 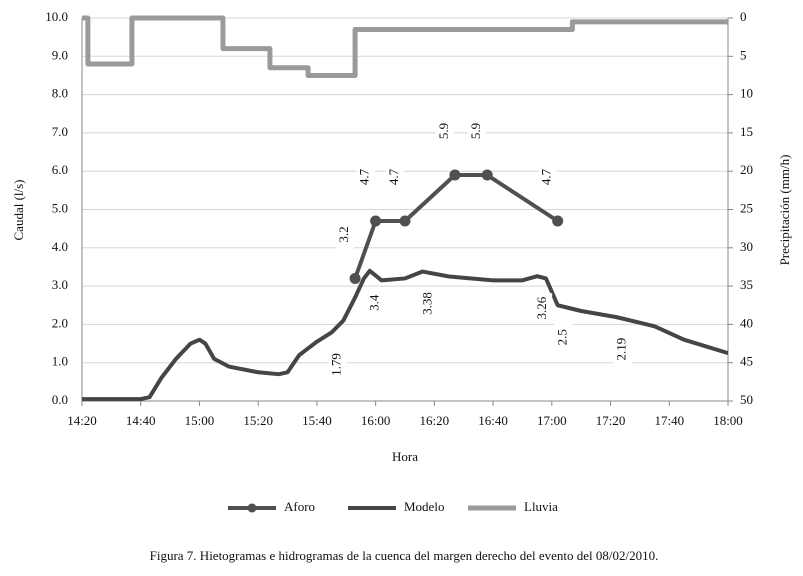 What do you see at coordinates (60, 246) in the screenshot?
I see `y-tick-label: 4.0` at bounding box center [60, 246].